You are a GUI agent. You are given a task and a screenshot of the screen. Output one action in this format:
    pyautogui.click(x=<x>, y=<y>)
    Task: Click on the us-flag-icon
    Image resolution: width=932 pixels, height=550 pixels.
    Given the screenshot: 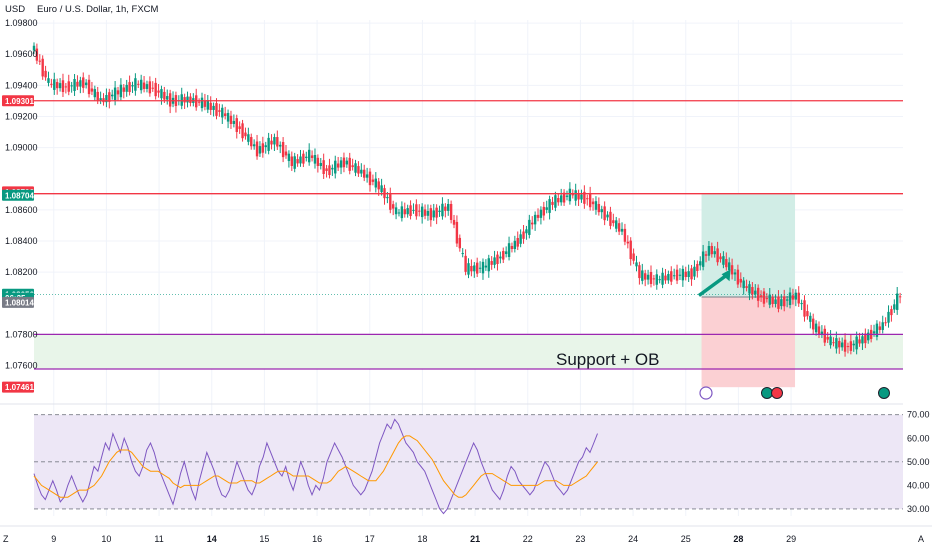 What is the action you would take?
    pyautogui.click(x=777, y=393)
    